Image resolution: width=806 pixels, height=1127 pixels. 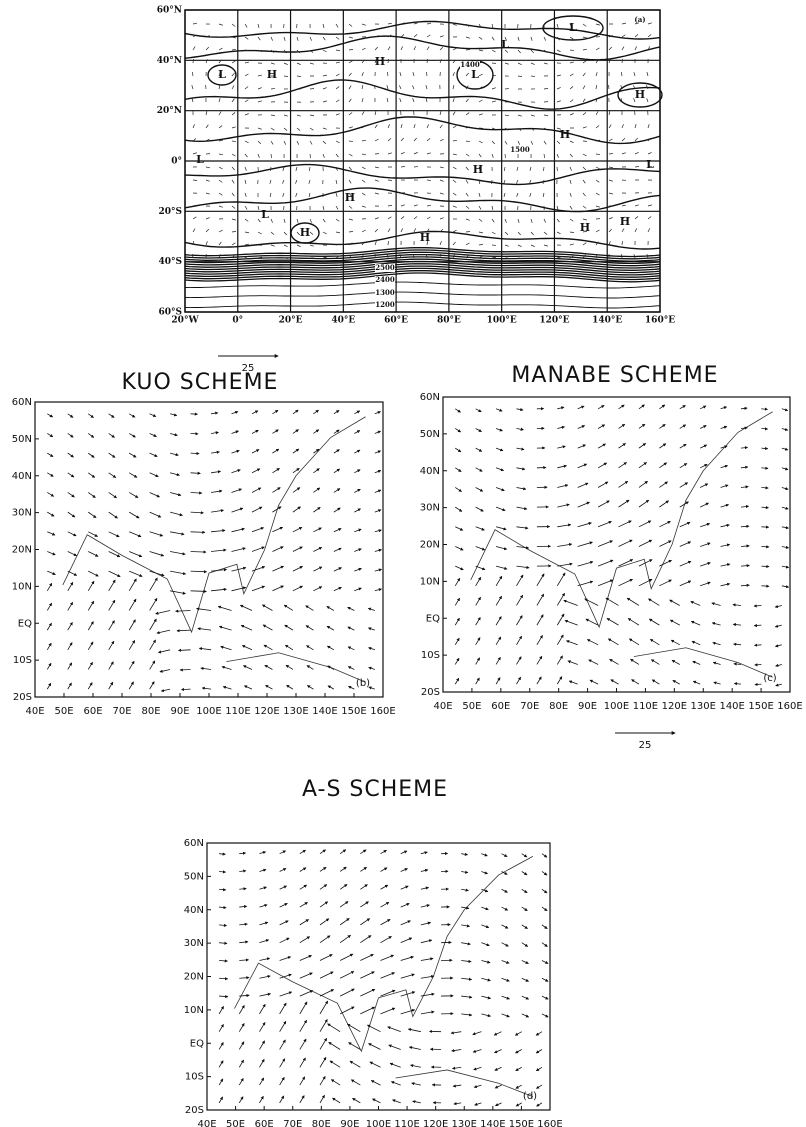 What do you see at coordinates (385, 280) in the screenshot?
I see `contour-label-bg` at bounding box center [385, 280].